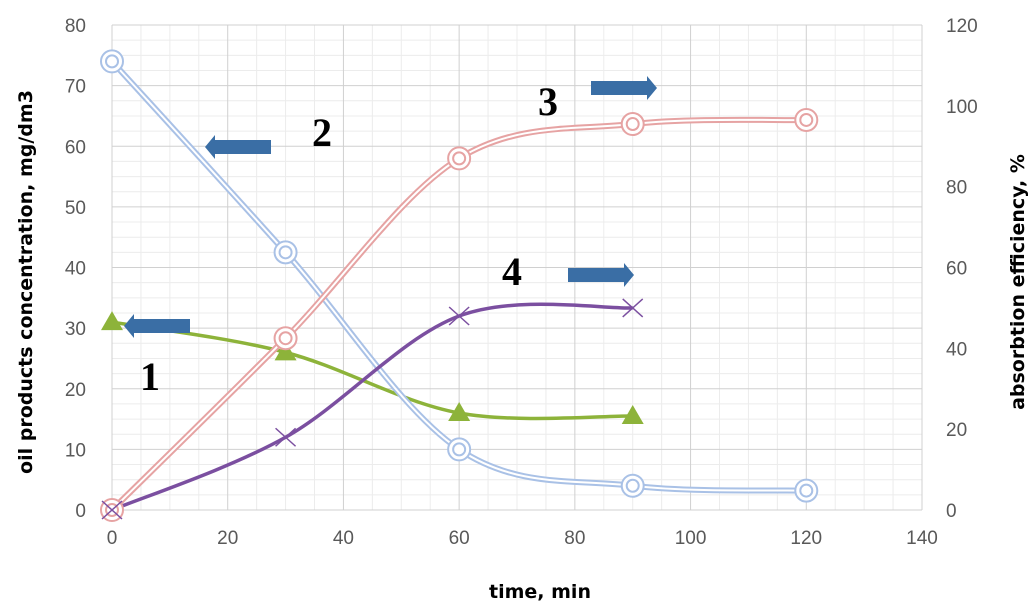 This screenshot has width=1033, height=605. I want to click on curve-label-4: 4, so click(512, 271).